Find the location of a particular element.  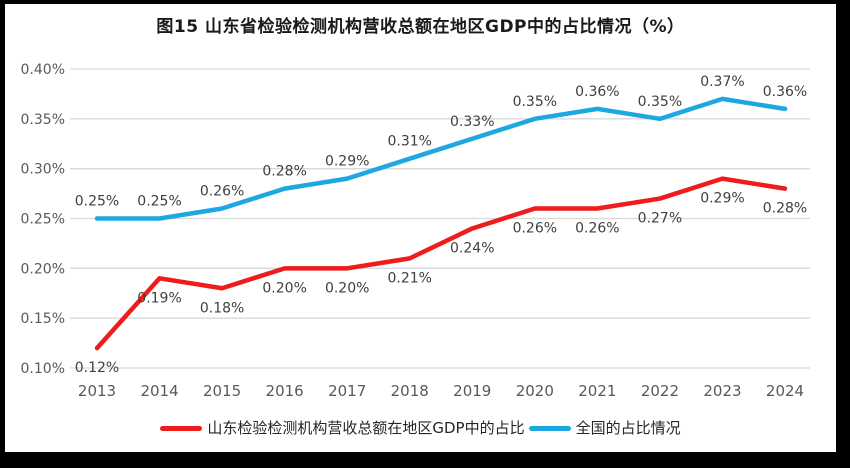

data-label-shandong: 0.28% is located at coordinates (785, 209).